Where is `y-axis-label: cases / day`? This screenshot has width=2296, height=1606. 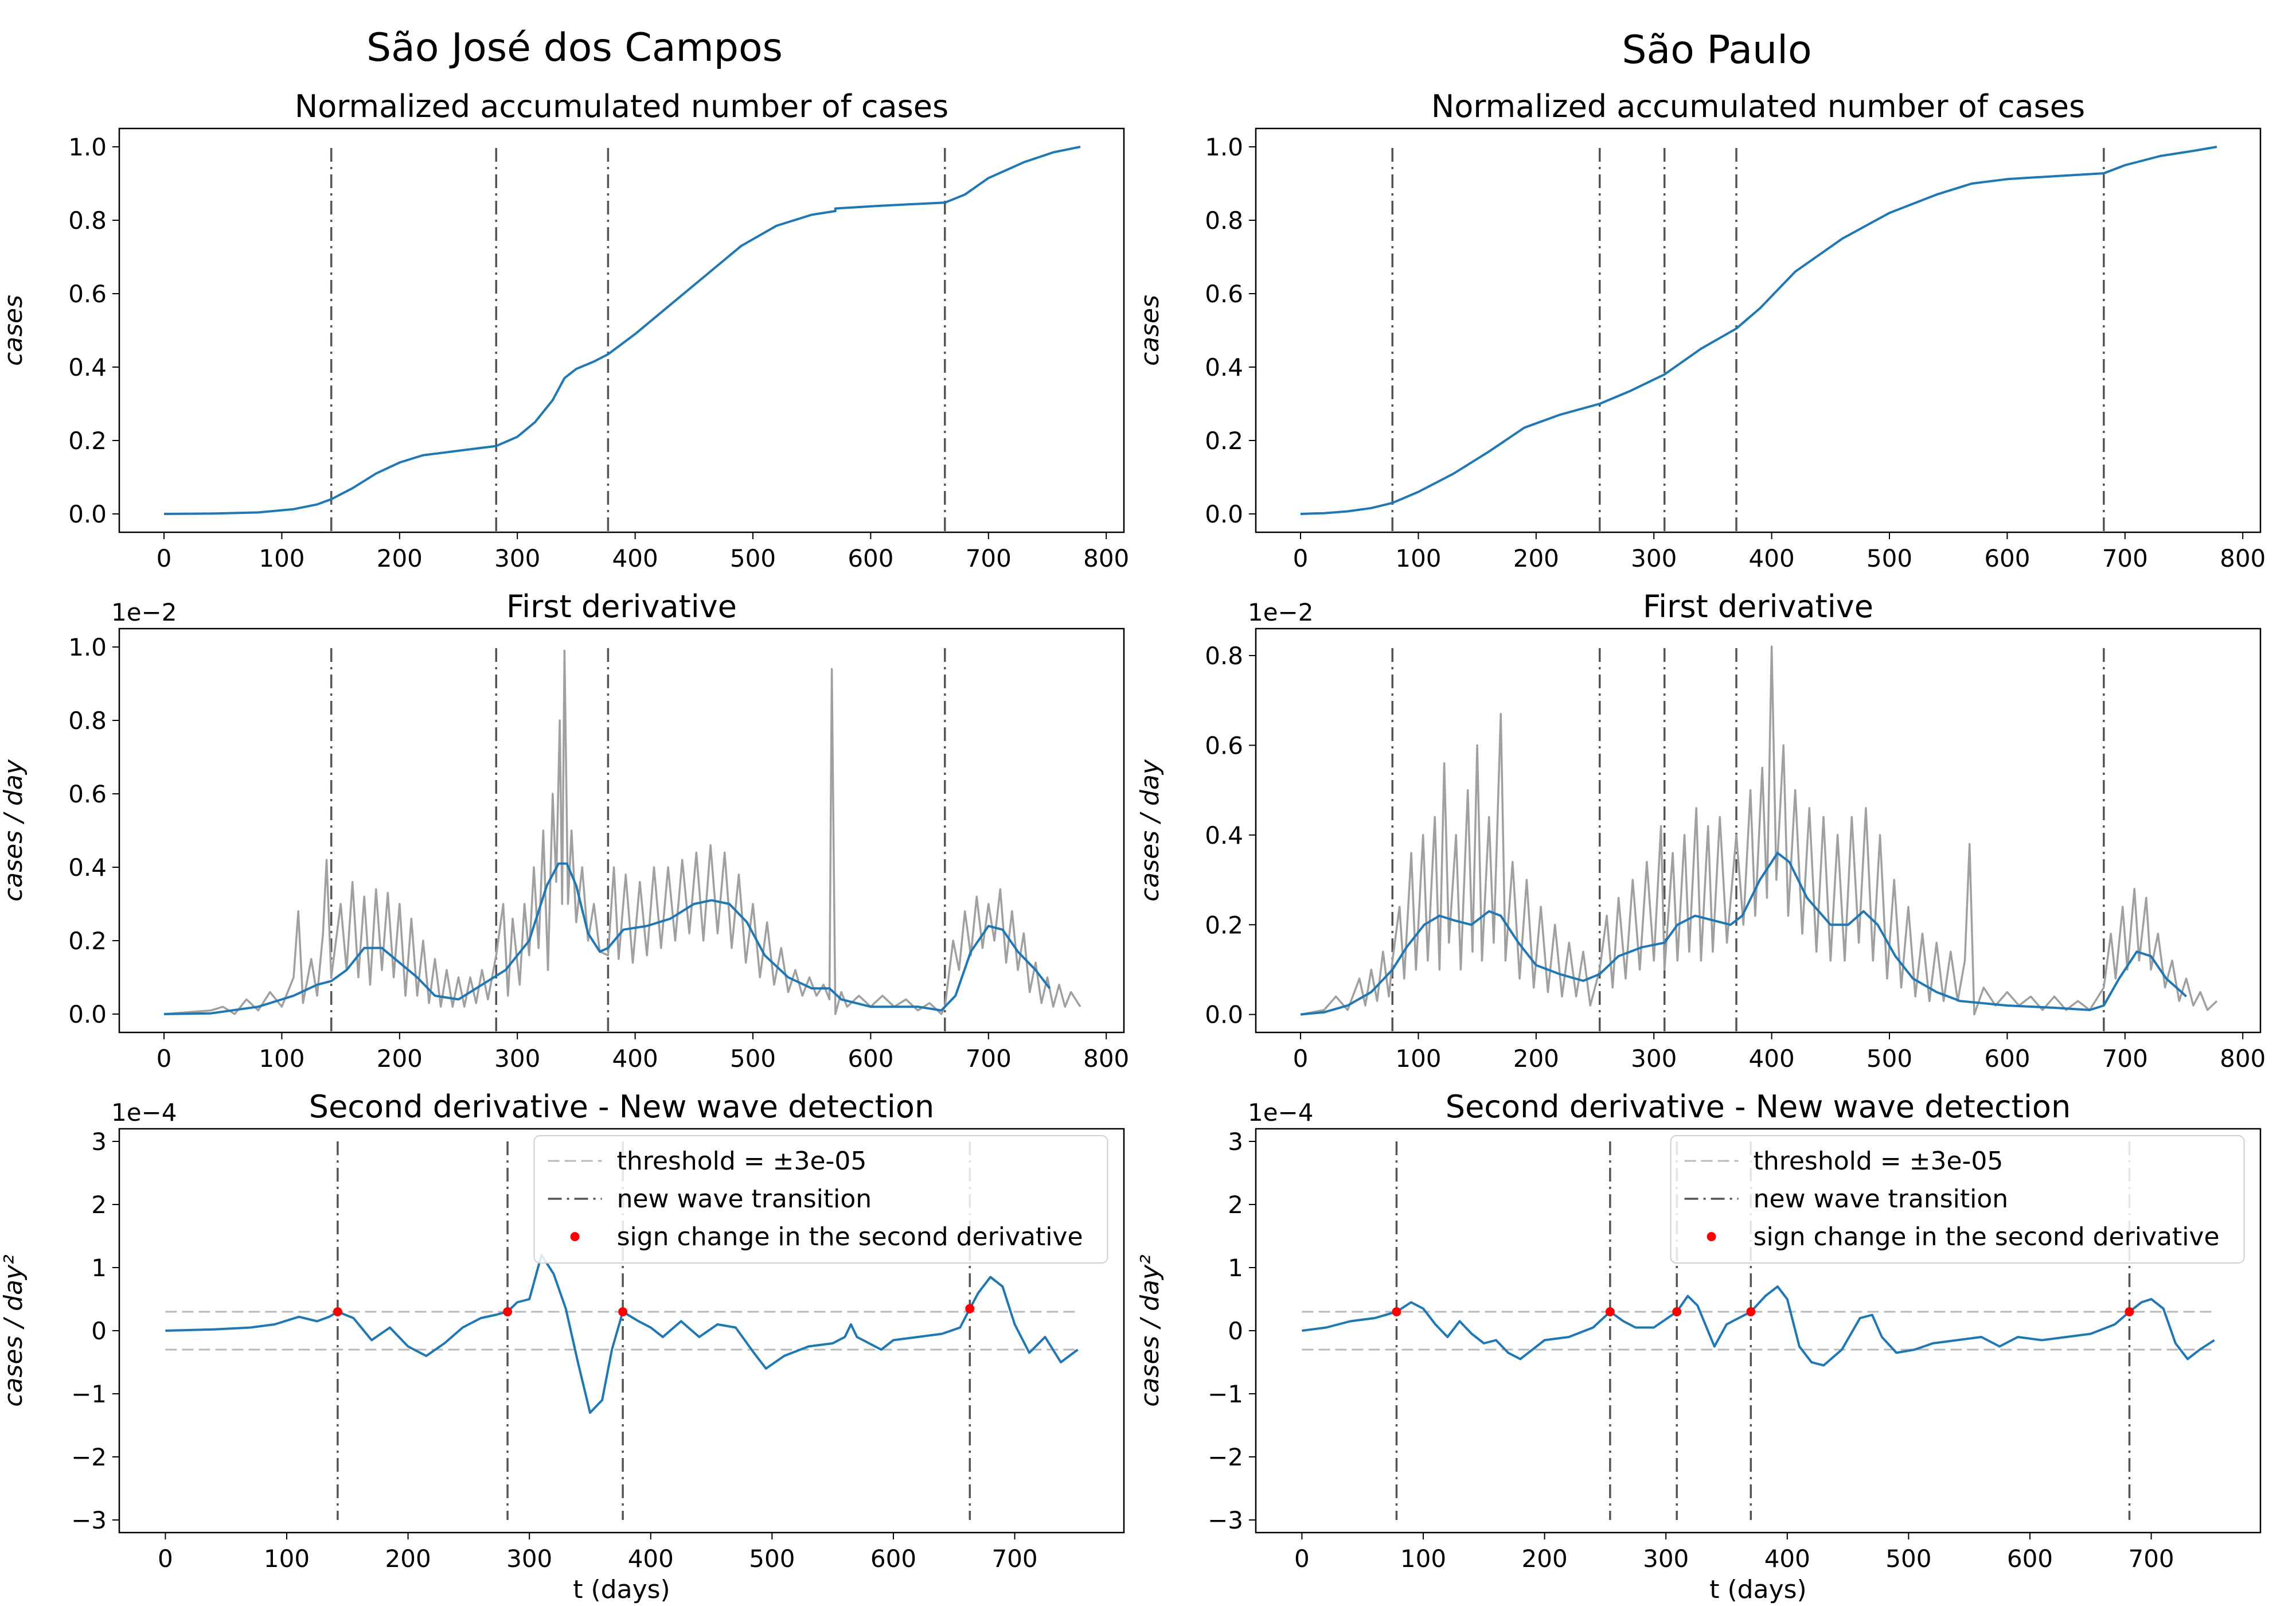
y-axis-label: cases / day is located at coordinates (14, 831).